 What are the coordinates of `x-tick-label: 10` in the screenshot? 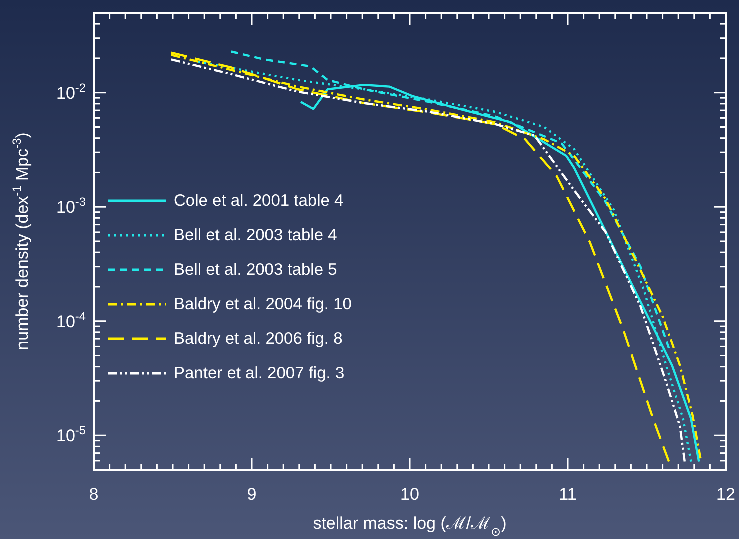 It's located at (410, 494).